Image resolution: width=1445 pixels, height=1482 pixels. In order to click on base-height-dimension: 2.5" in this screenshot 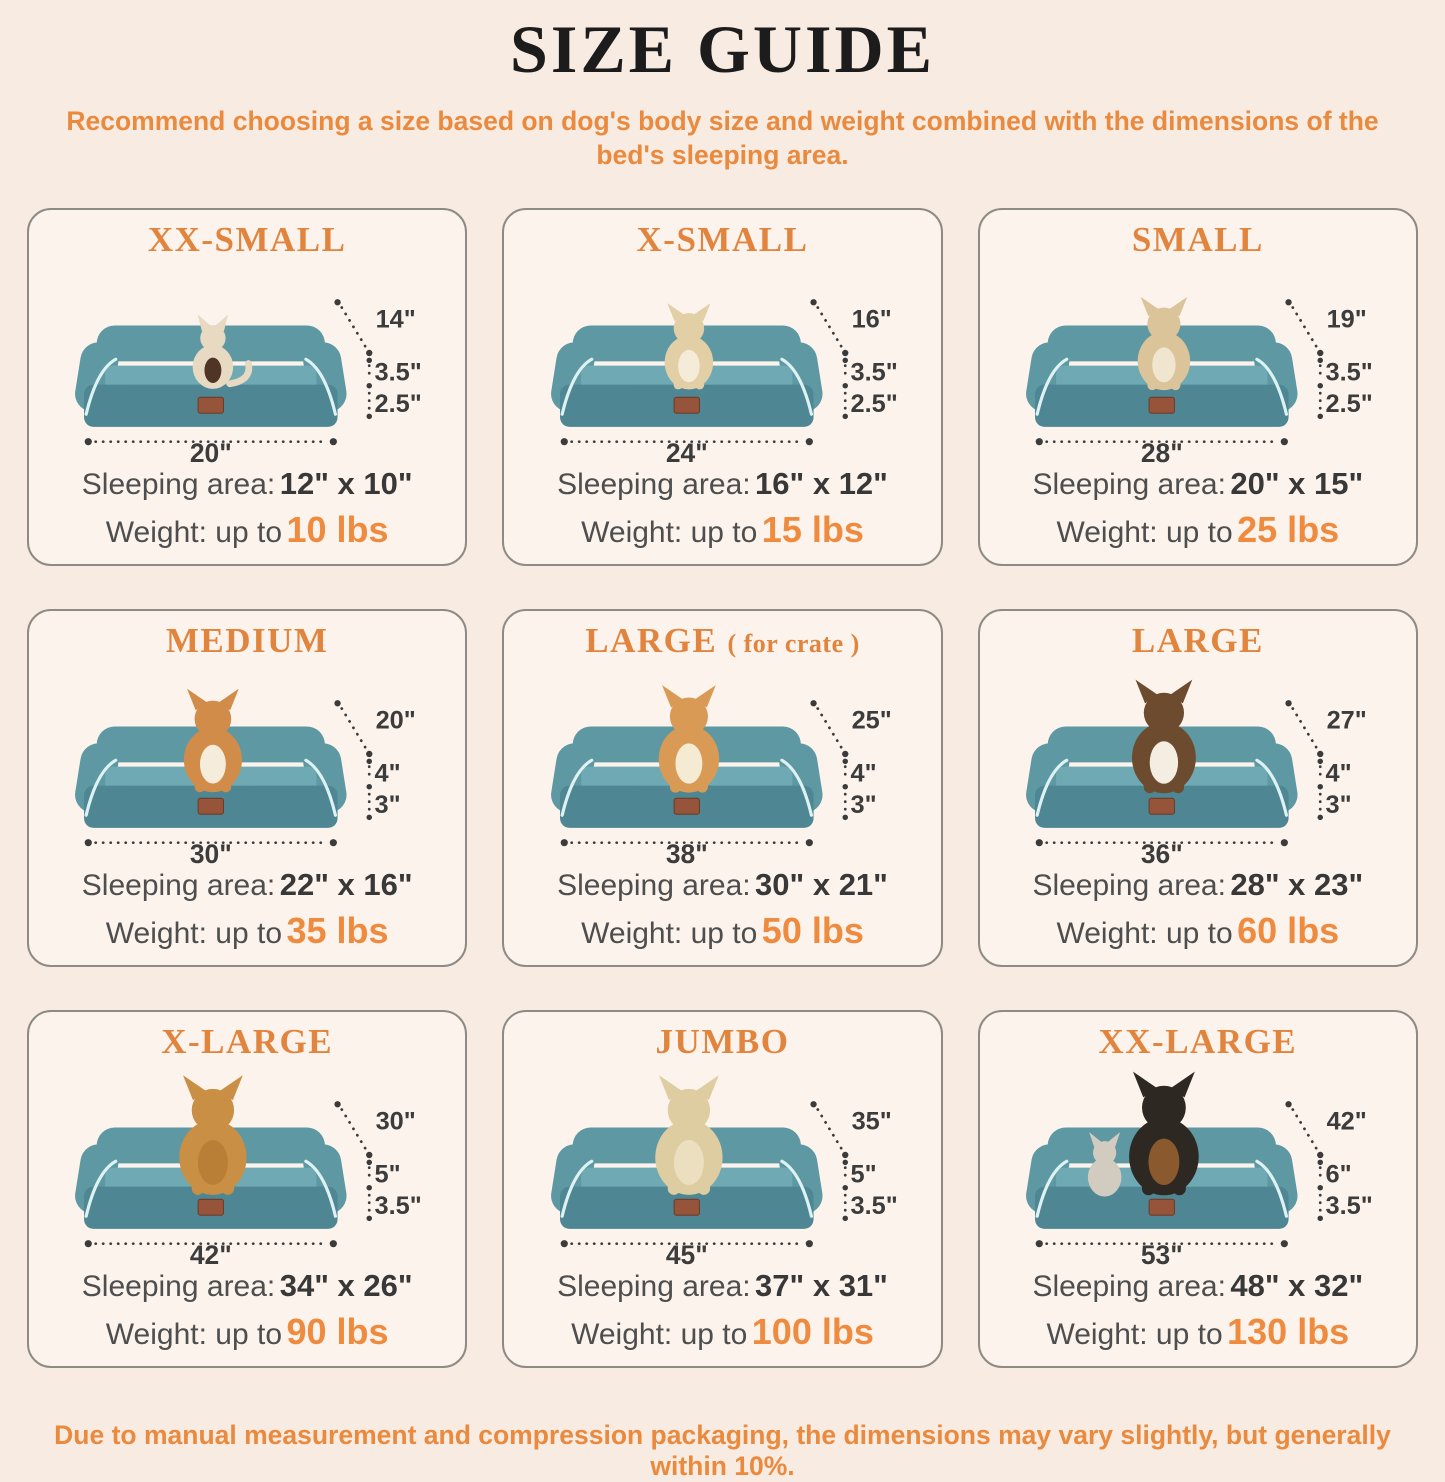, I will do `click(394, 405)`.